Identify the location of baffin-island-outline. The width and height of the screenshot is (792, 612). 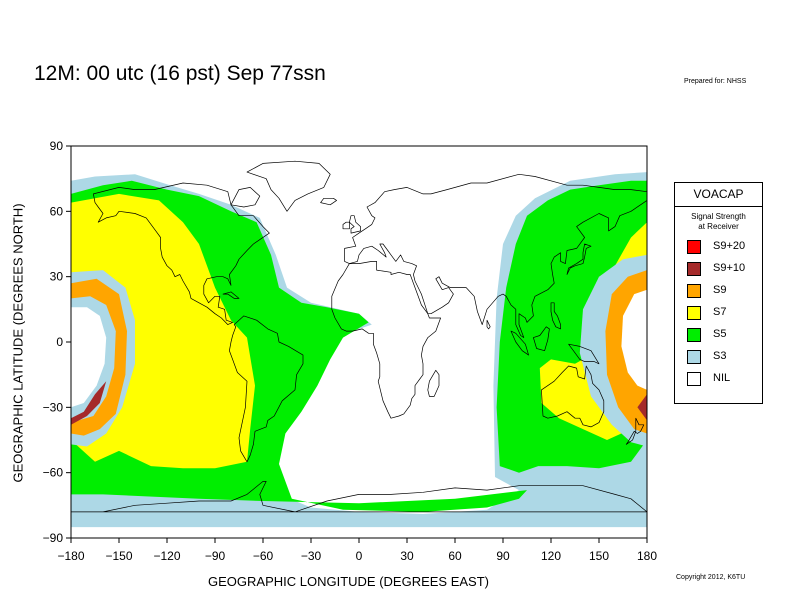
(245, 197).